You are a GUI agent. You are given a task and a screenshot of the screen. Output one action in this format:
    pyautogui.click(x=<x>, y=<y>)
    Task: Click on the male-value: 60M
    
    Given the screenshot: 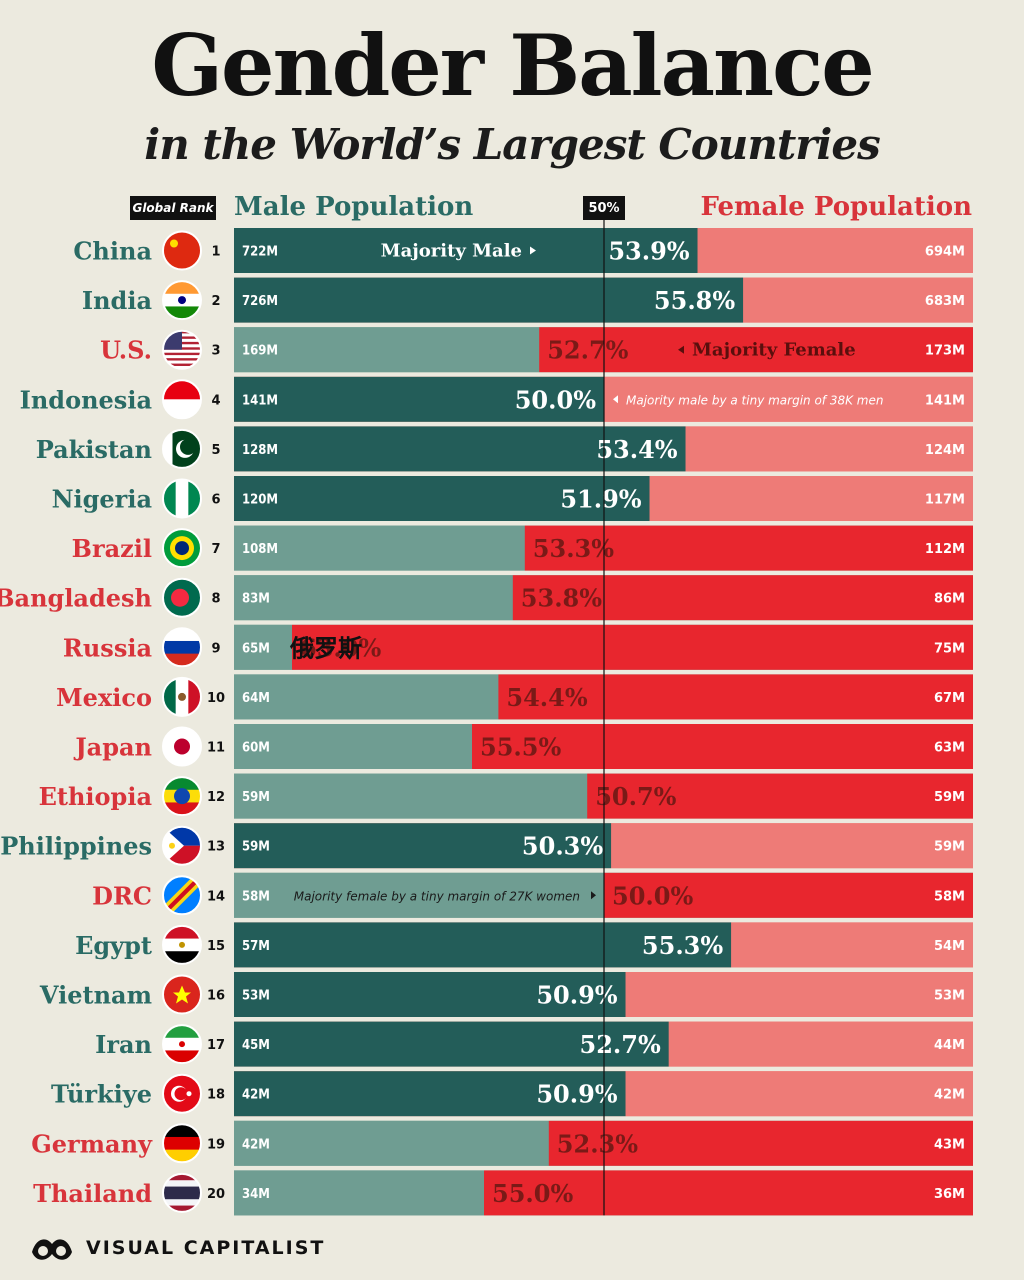 What is the action you would take?
    pyautogui.click(x=256, y=748)
    